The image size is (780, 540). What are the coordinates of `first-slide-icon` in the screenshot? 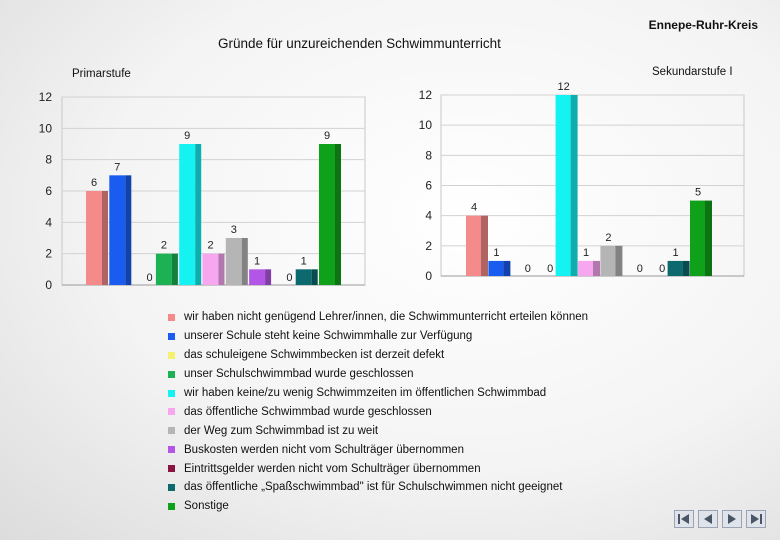 It's located at (684, 519).